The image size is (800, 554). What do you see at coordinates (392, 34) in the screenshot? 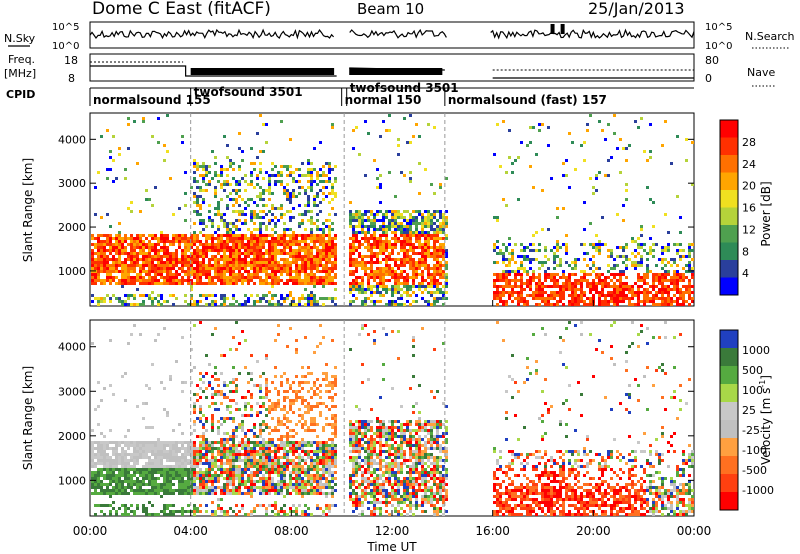
I see `noise-sky-trace` at bounding box center [392, 34].